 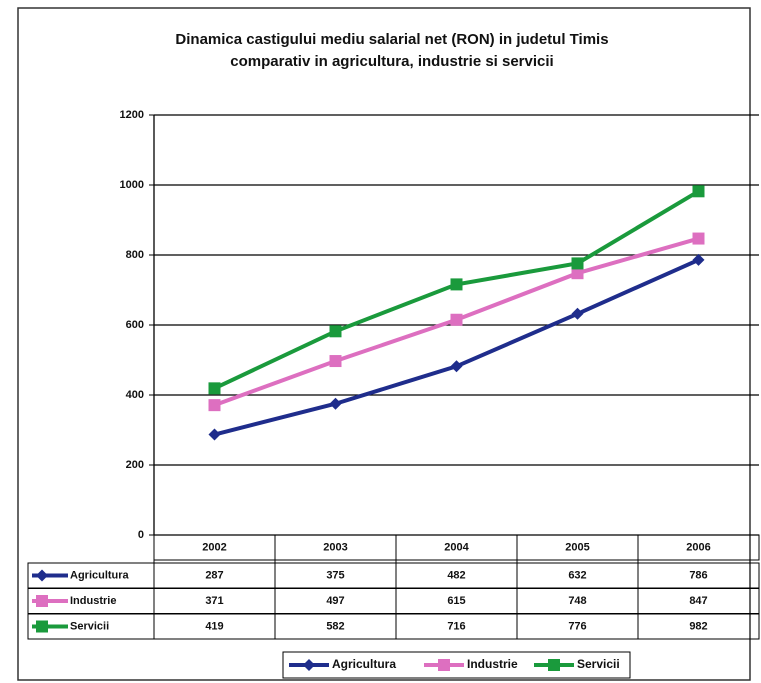 What do you see at coordinates (135, 395) in the screenshot?
I see `y-tick-label: 400` at bounding box center [135, 395].